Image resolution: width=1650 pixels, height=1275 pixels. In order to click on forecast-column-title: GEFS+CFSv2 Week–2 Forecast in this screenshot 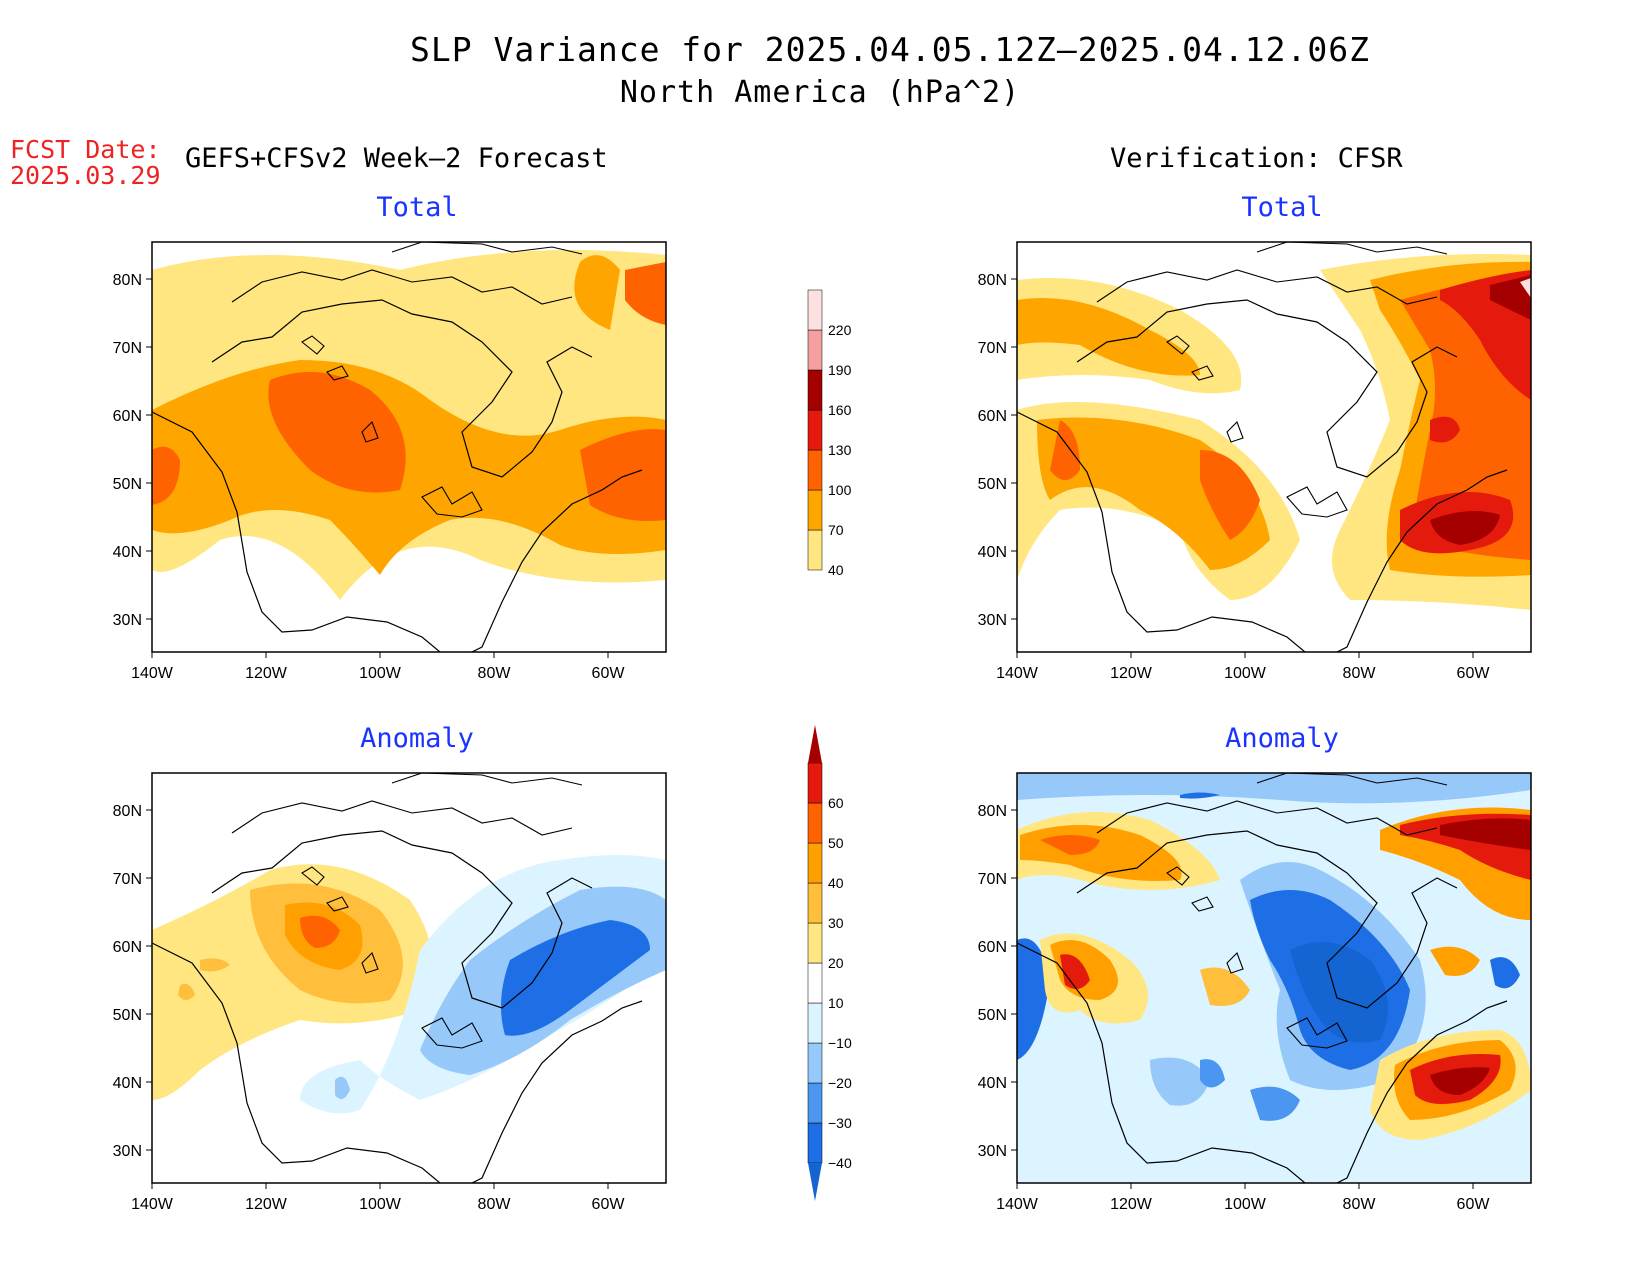, I will do `click(396, 158)`.